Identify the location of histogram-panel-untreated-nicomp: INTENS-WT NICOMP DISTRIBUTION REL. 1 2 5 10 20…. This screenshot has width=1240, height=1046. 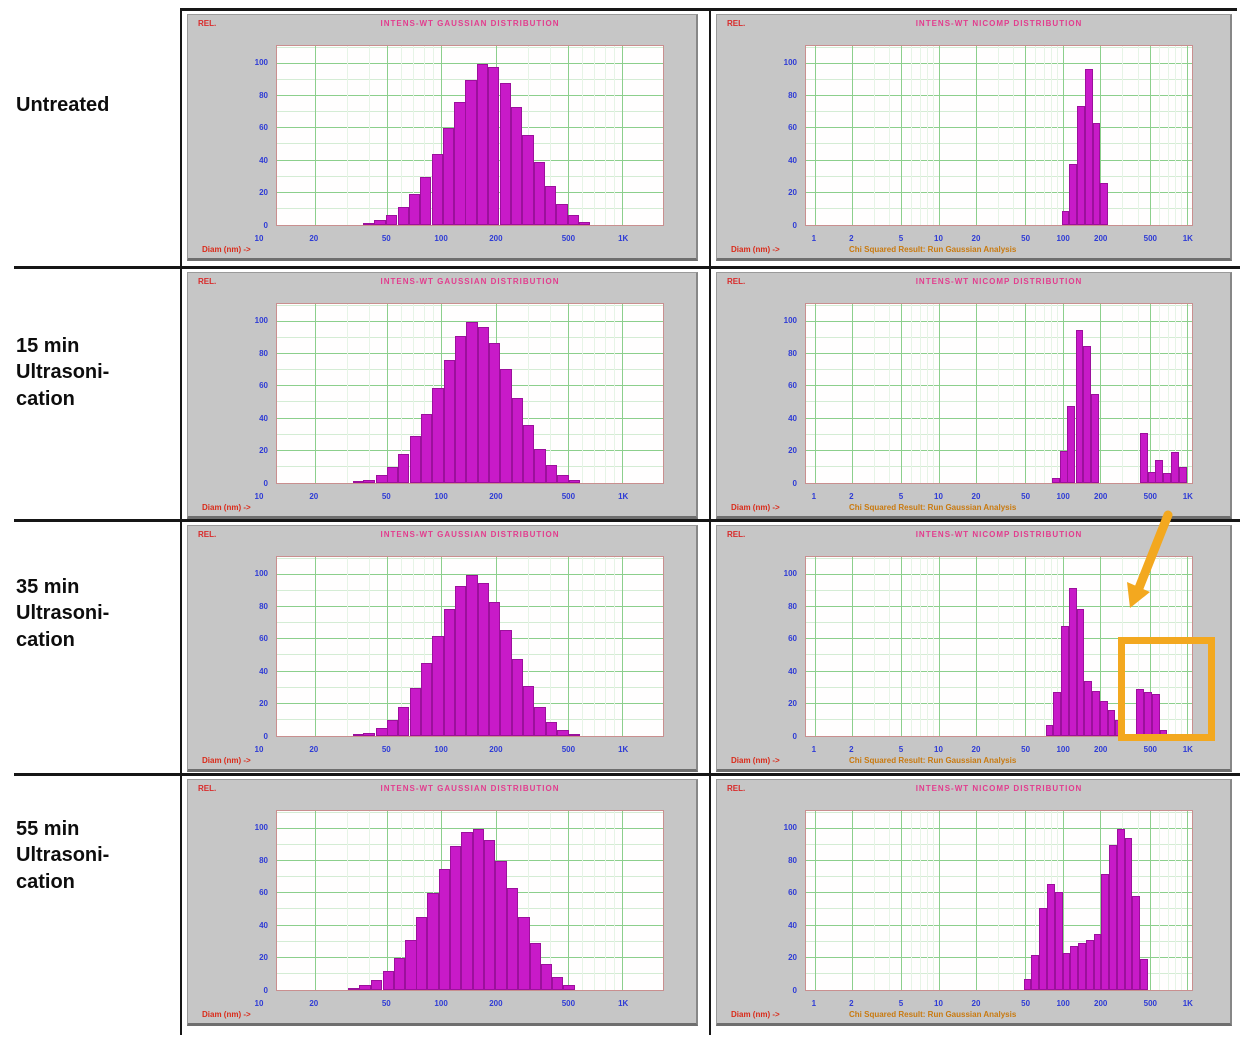
(974, 137).